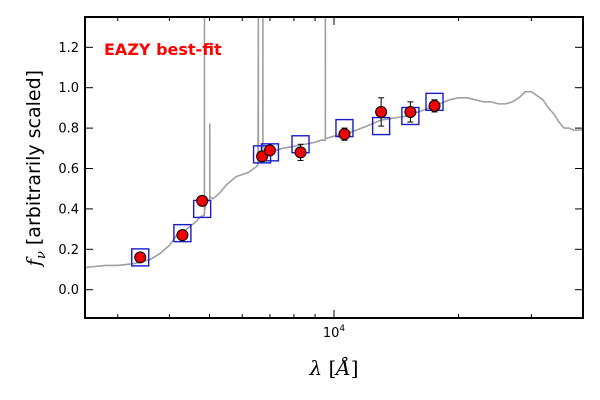 The width and height of the screenshot is (600, 400). What do you see at coordinates (68, 129) in the screenshot?
I see `y-tick-label: 0.8` at bounding box center [68, 129].